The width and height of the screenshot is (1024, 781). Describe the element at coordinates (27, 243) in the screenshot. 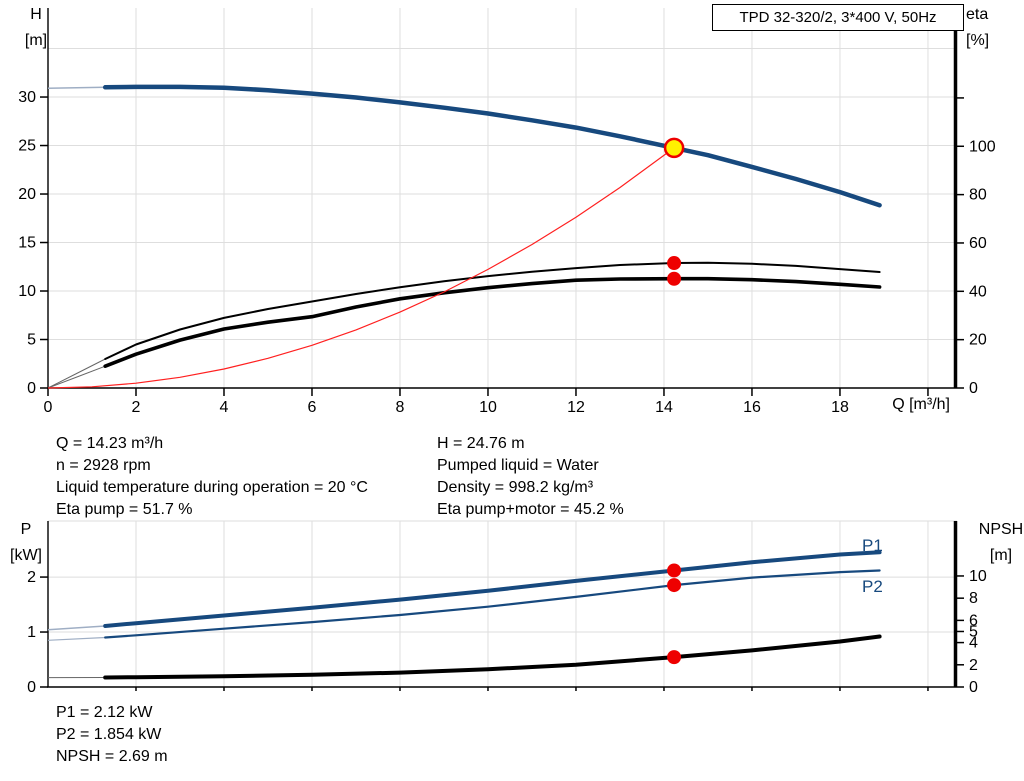

I see `left-tick-label: 15` at that location.